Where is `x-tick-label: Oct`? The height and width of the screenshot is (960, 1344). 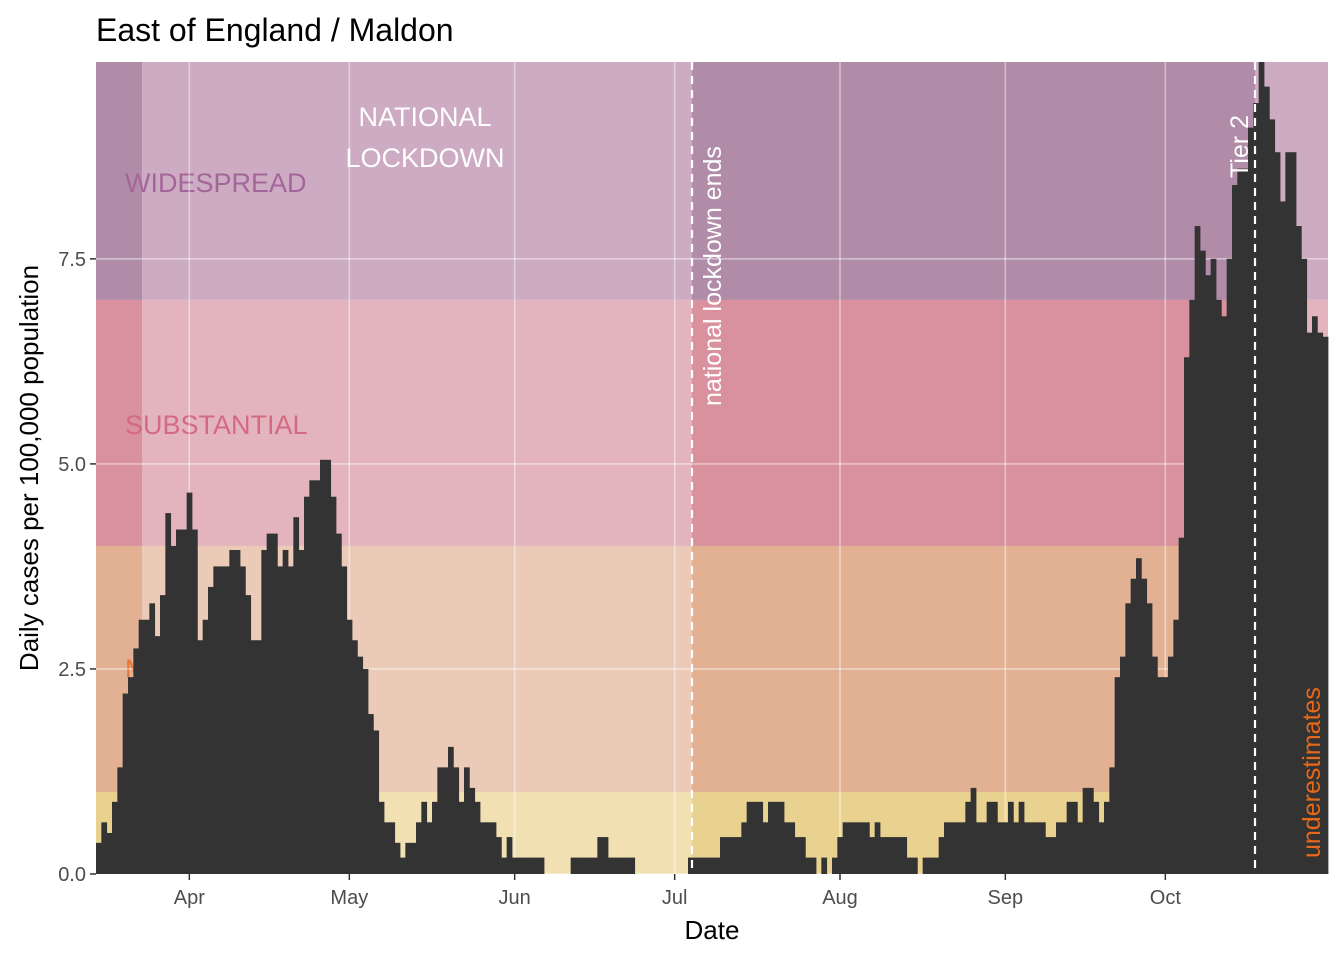
x-tick-label: Oct is located at coordinates (1166, 898).